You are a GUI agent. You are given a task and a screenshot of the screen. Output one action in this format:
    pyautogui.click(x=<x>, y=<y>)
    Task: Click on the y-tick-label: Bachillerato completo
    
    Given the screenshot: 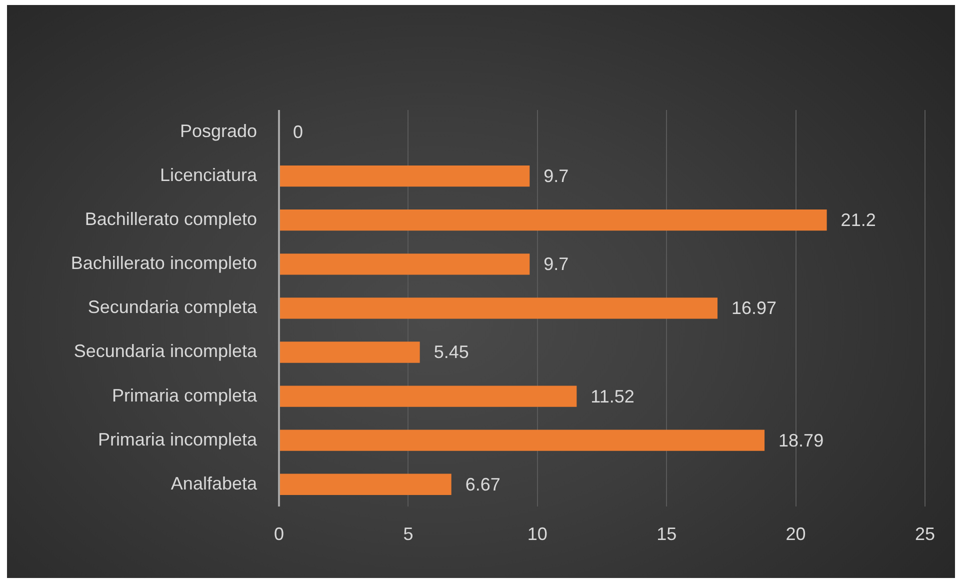 What is the action you would take?
    pyautogui.click(x=170, y=219)
    